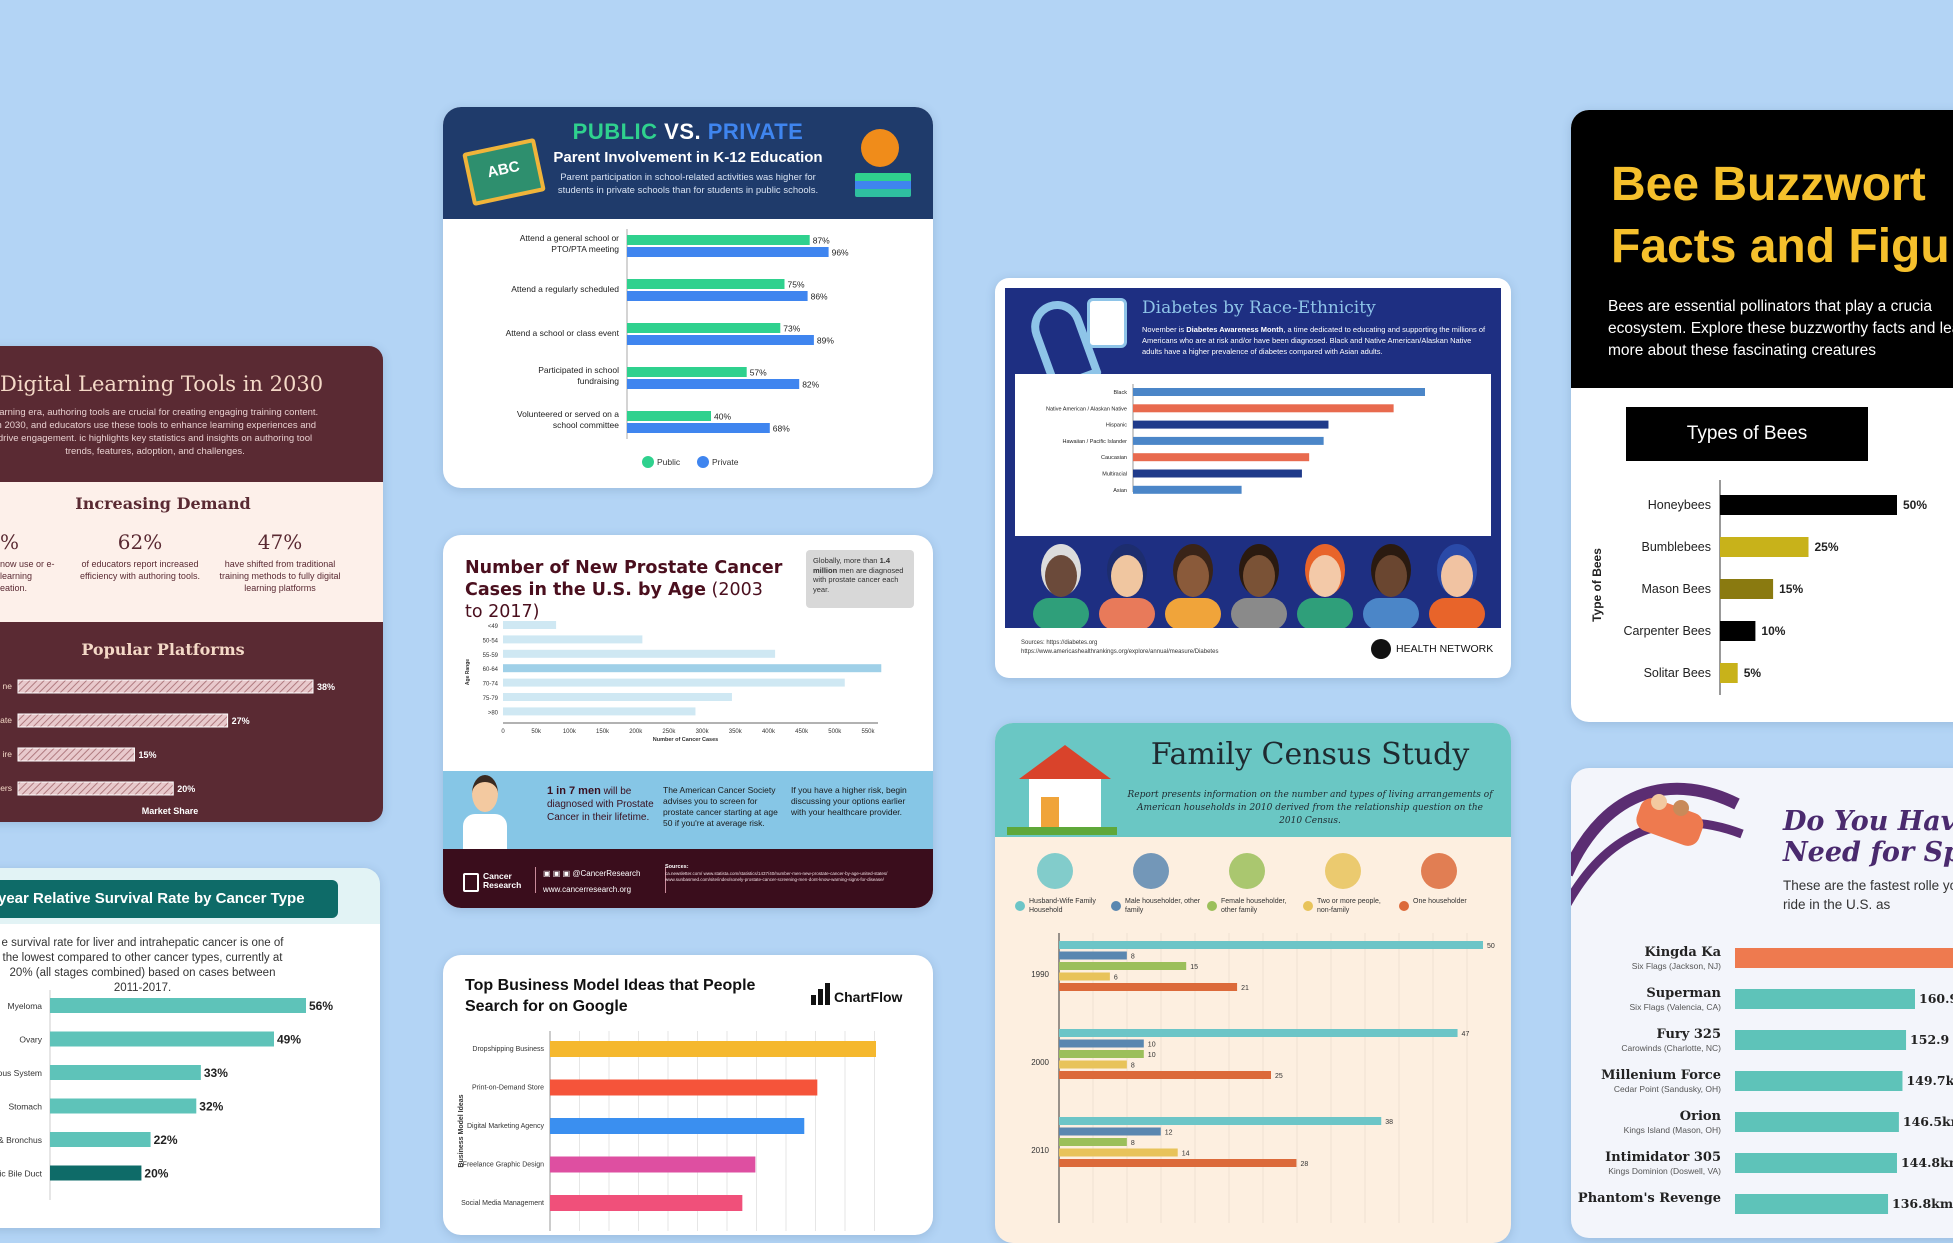  Describe the element at coordinates (241, 721) in the screenshot. I see `platform-value: 27%` at that location.